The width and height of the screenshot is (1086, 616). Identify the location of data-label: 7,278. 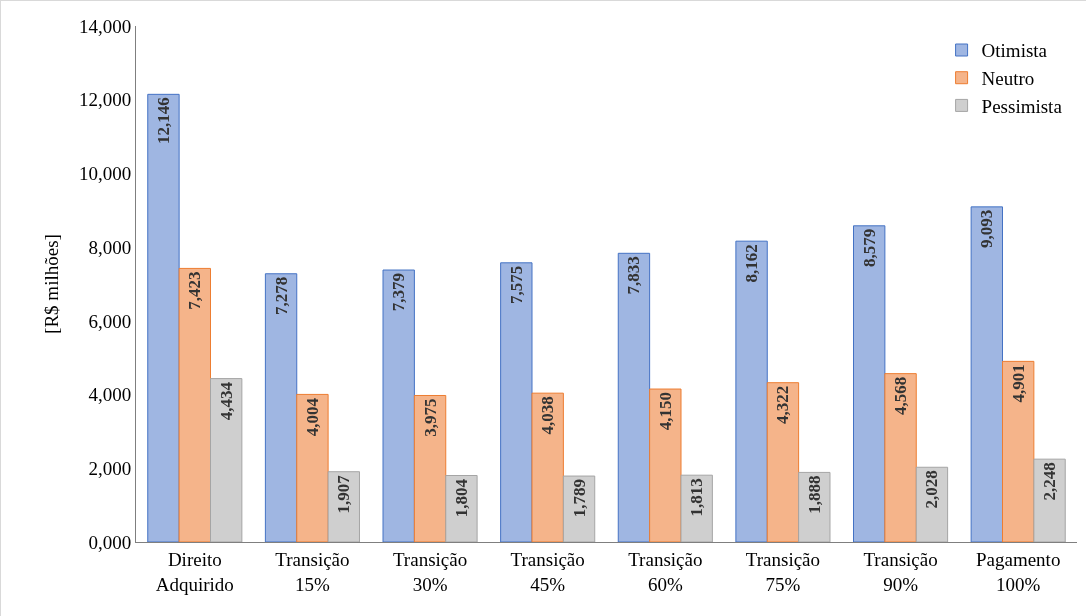
(281, 295).